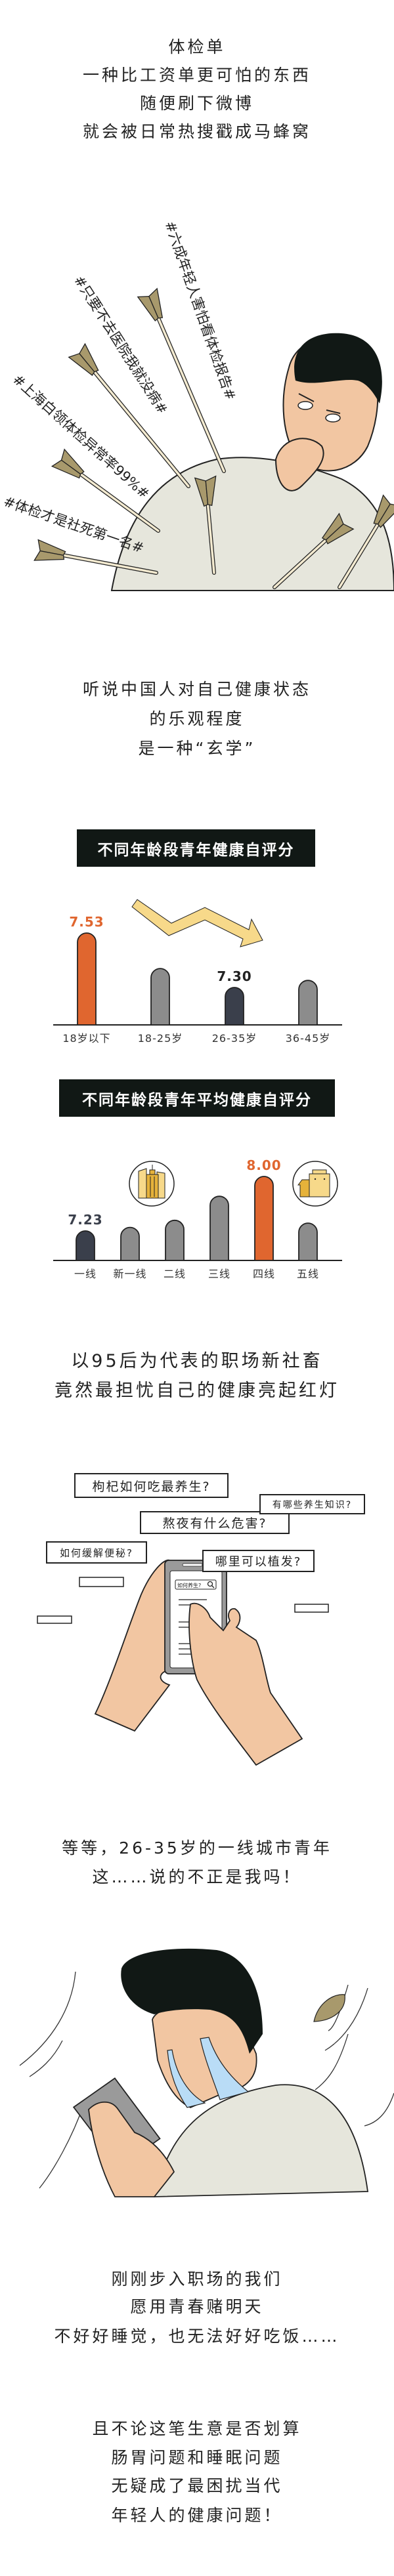 This screenshot has height=2576, width=394. Describe the element at coordinates (85, 1220) in the screenshot. I see `data-label: 7.23` at that location.